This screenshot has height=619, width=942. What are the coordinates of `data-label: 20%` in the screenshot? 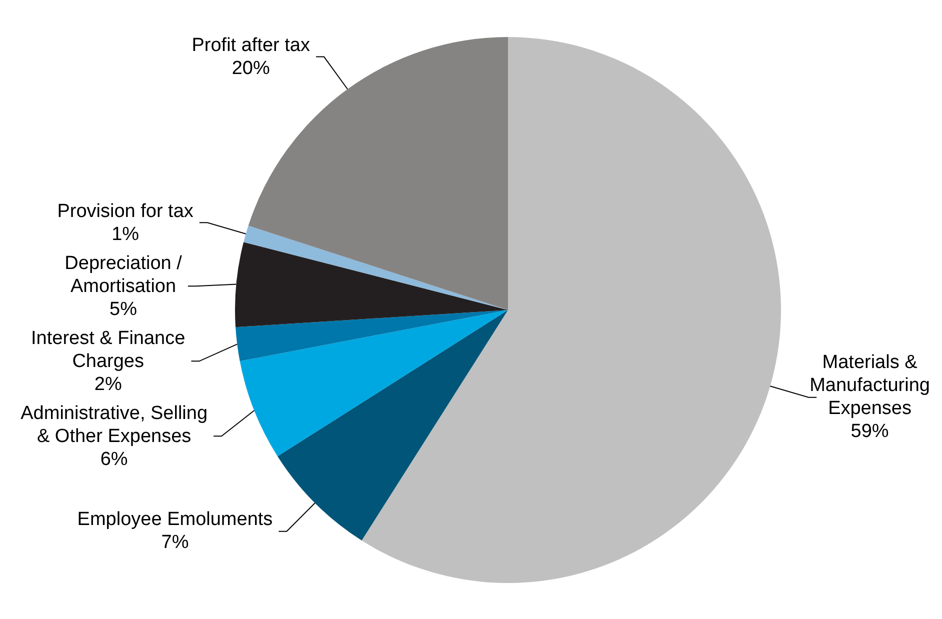 It's located at (250, 68).